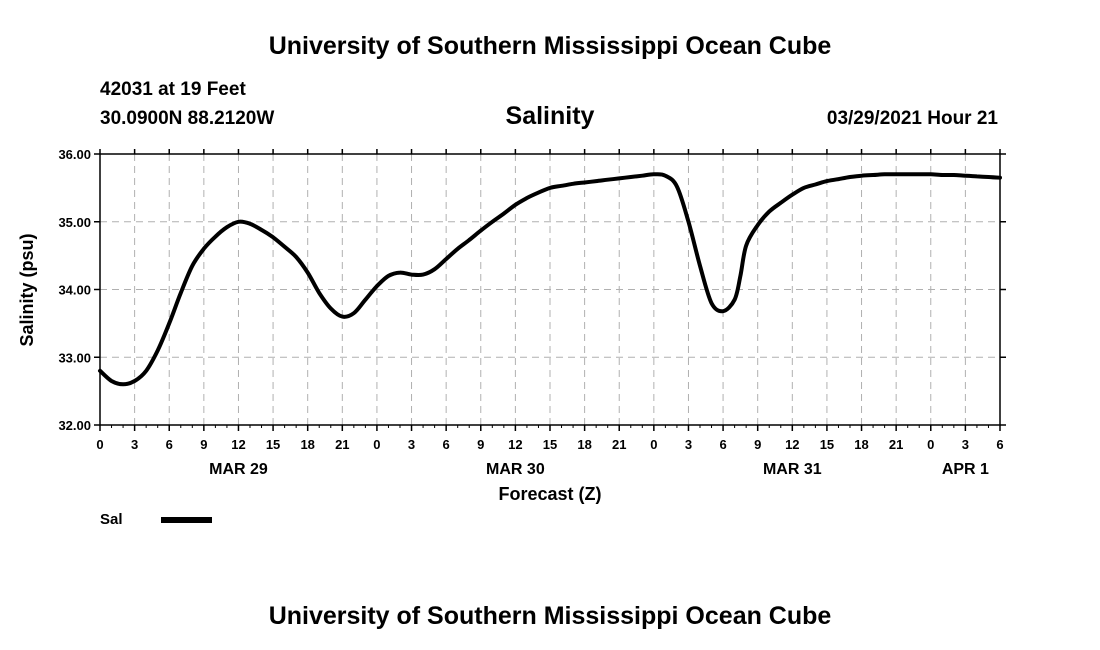 This screenshot has width=1100, height=650. I want to click on station-coordinates: 30.0900N 88.2120W, so click(187, 118).